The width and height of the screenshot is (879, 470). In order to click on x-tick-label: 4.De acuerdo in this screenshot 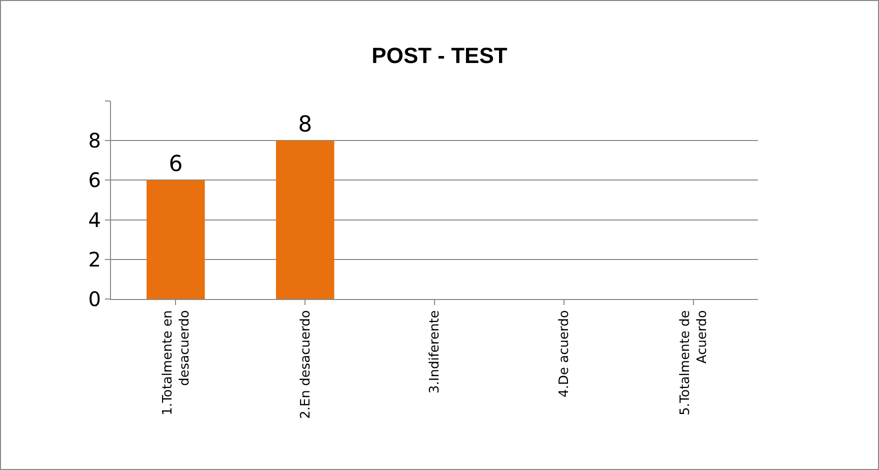, I will do `click(564, 354)`.